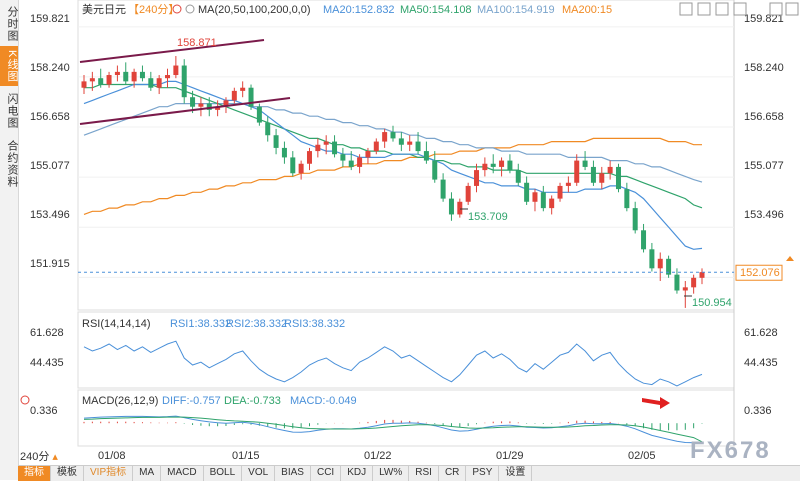  What do you see at coordinates (453, 473) in the screenshot?
I see `indicator-tab-12: CR` at bounding box center [453, 473].